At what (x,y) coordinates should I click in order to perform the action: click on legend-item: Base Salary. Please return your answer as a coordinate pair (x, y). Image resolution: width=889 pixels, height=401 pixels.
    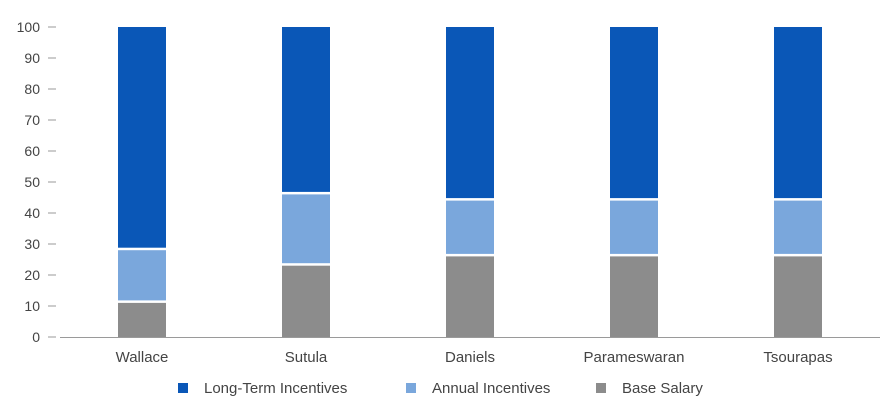
    Looking at the image, I should click on (649, 388).